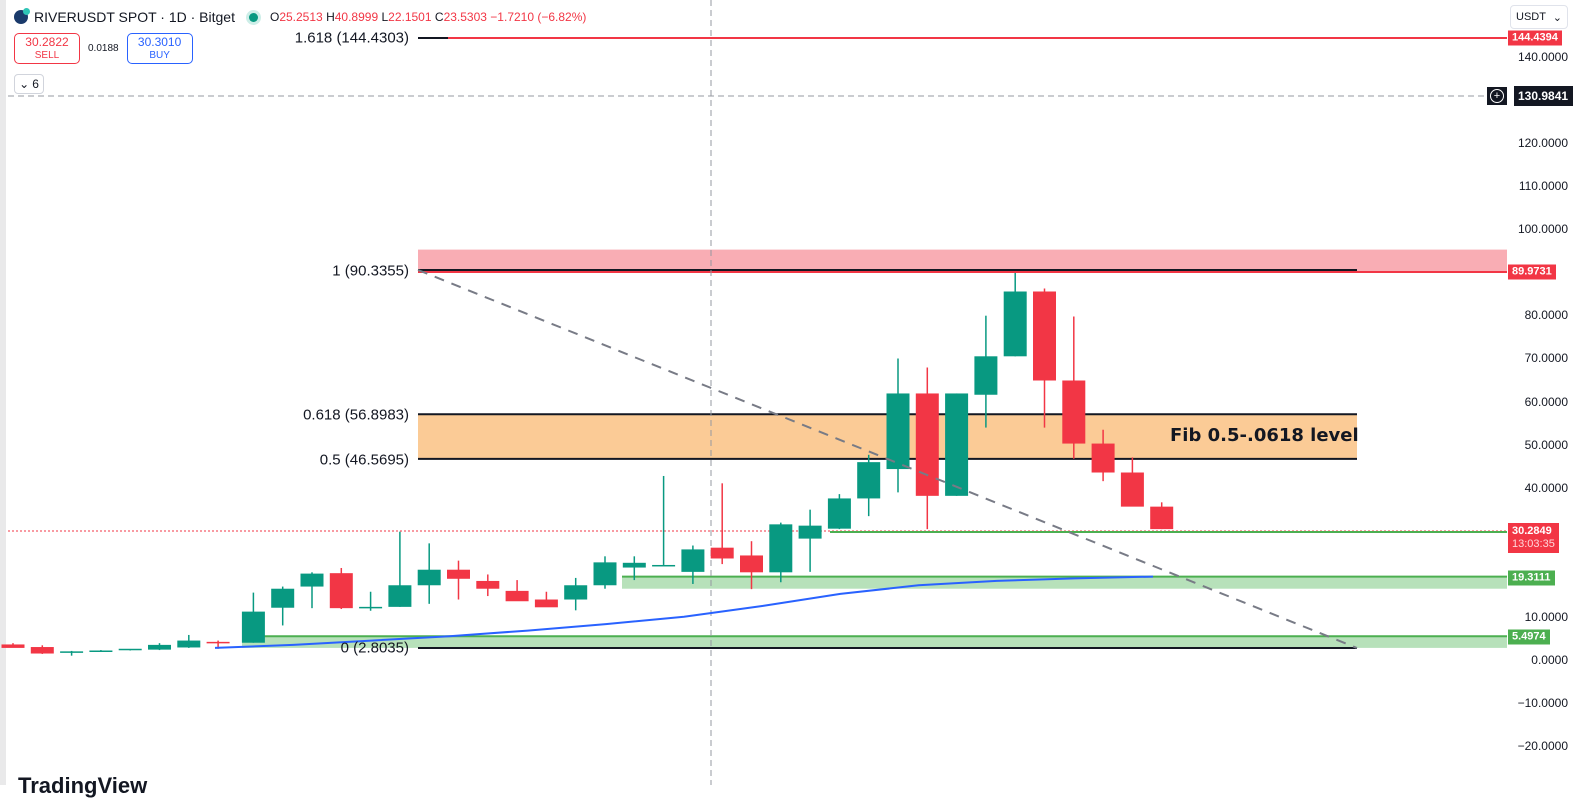 The height and width of the screenshot is (799, 1574). I want to click on fib-zone-annotation: Fib 0.5-.0618 level, so click(1264, 435).